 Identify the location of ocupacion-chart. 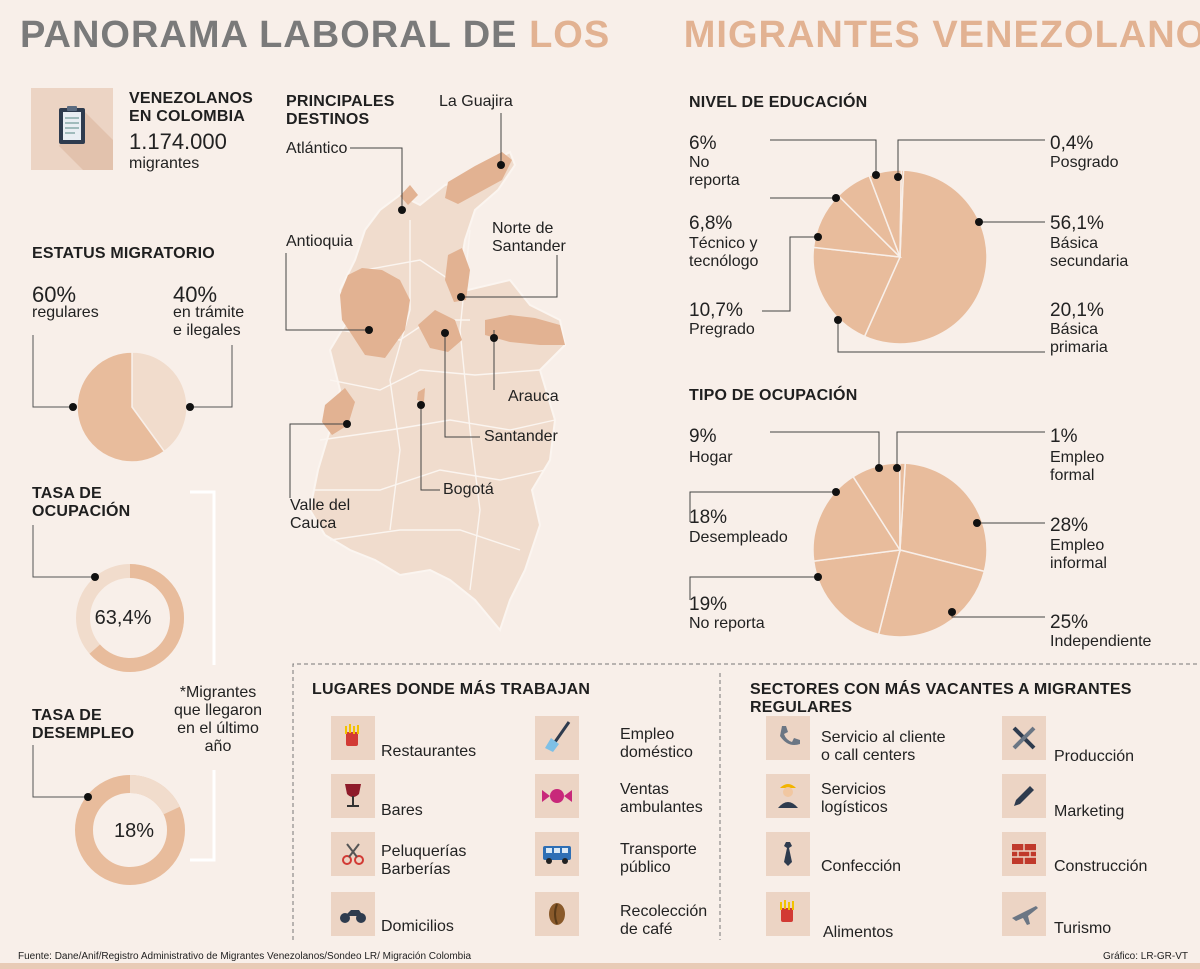
(108, 598).